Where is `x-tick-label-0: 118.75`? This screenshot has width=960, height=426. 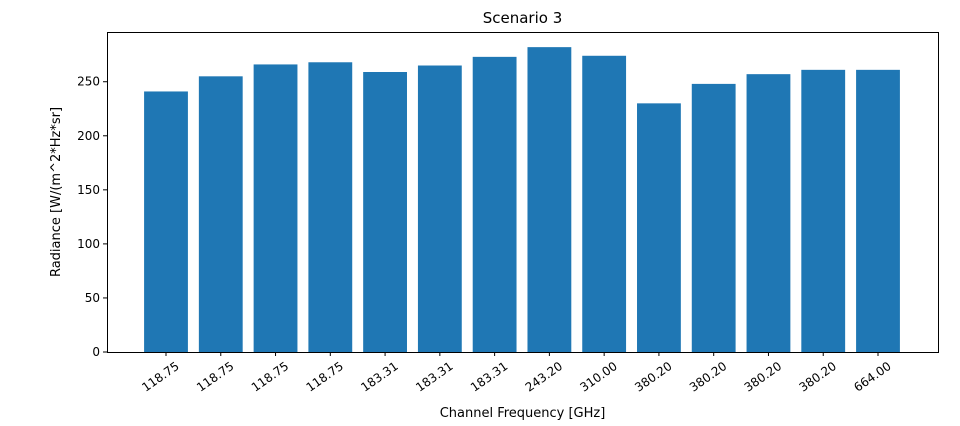
x-tick-label-0: 118.75 is located at coordinates (160, 377).